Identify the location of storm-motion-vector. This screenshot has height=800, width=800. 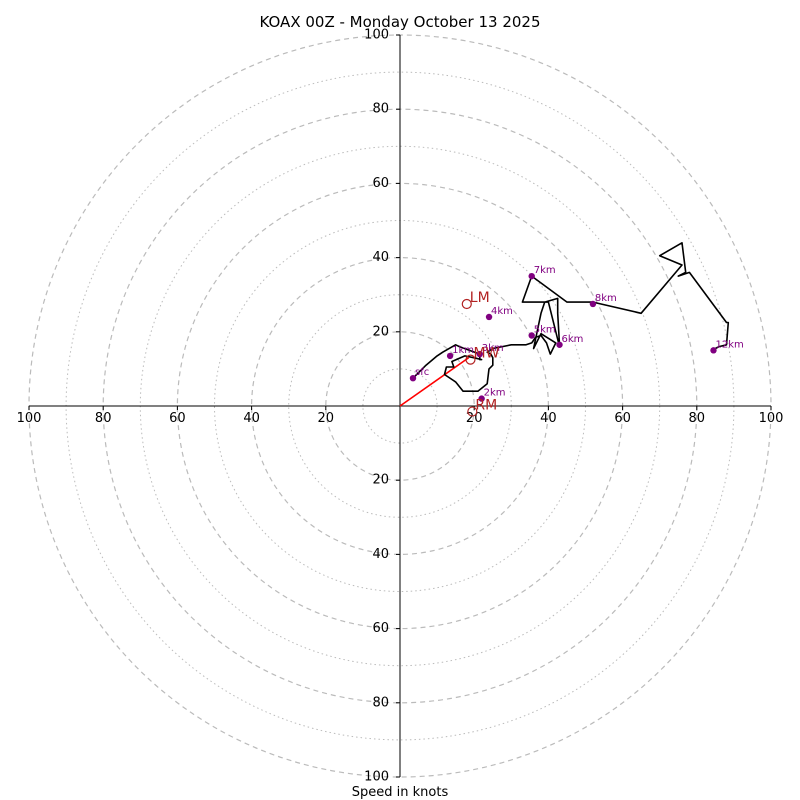
(434, 382).